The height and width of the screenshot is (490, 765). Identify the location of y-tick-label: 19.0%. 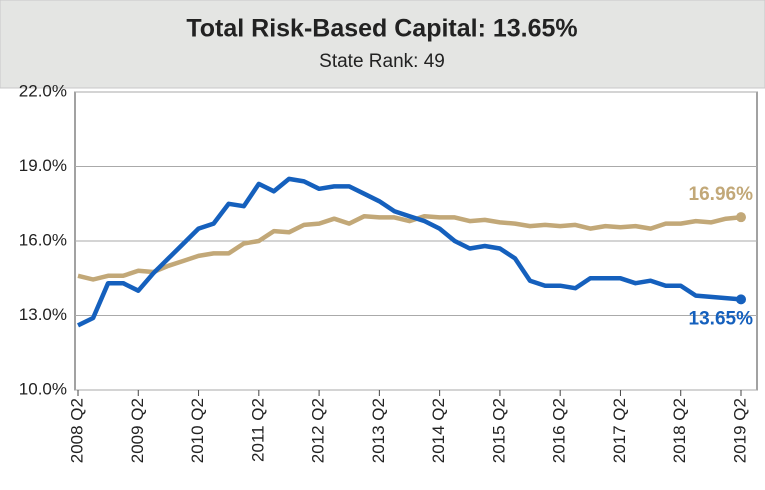
(43, 165).